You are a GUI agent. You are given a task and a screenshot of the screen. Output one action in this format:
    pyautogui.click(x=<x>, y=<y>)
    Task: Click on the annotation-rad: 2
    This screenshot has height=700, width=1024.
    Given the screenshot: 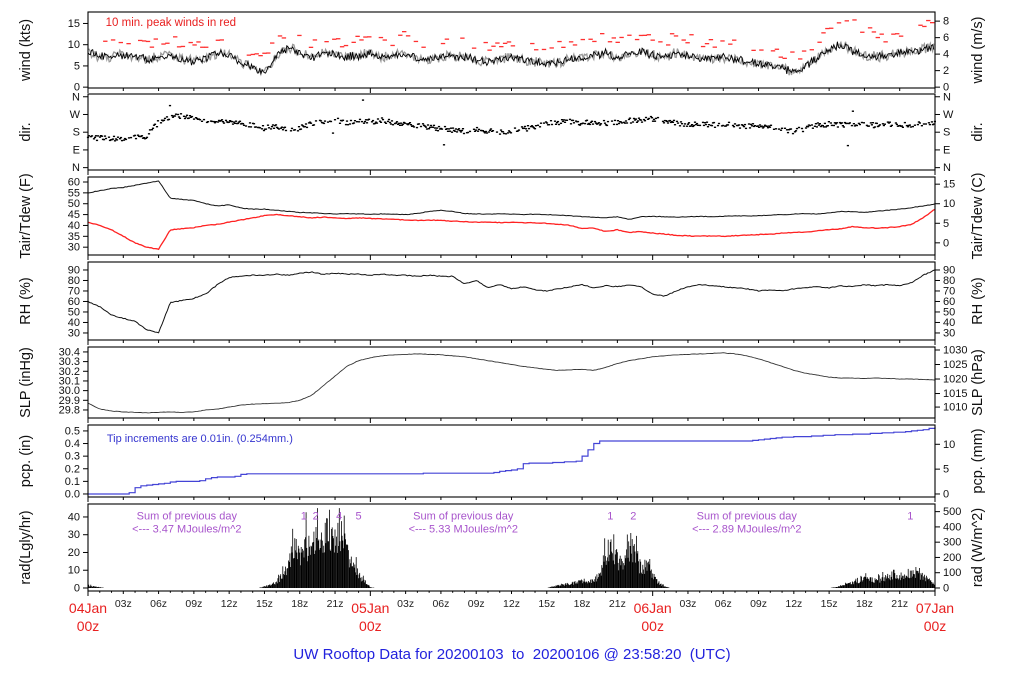 What is the action you would take?
    pyautogui.click(x=316, y=516)
    